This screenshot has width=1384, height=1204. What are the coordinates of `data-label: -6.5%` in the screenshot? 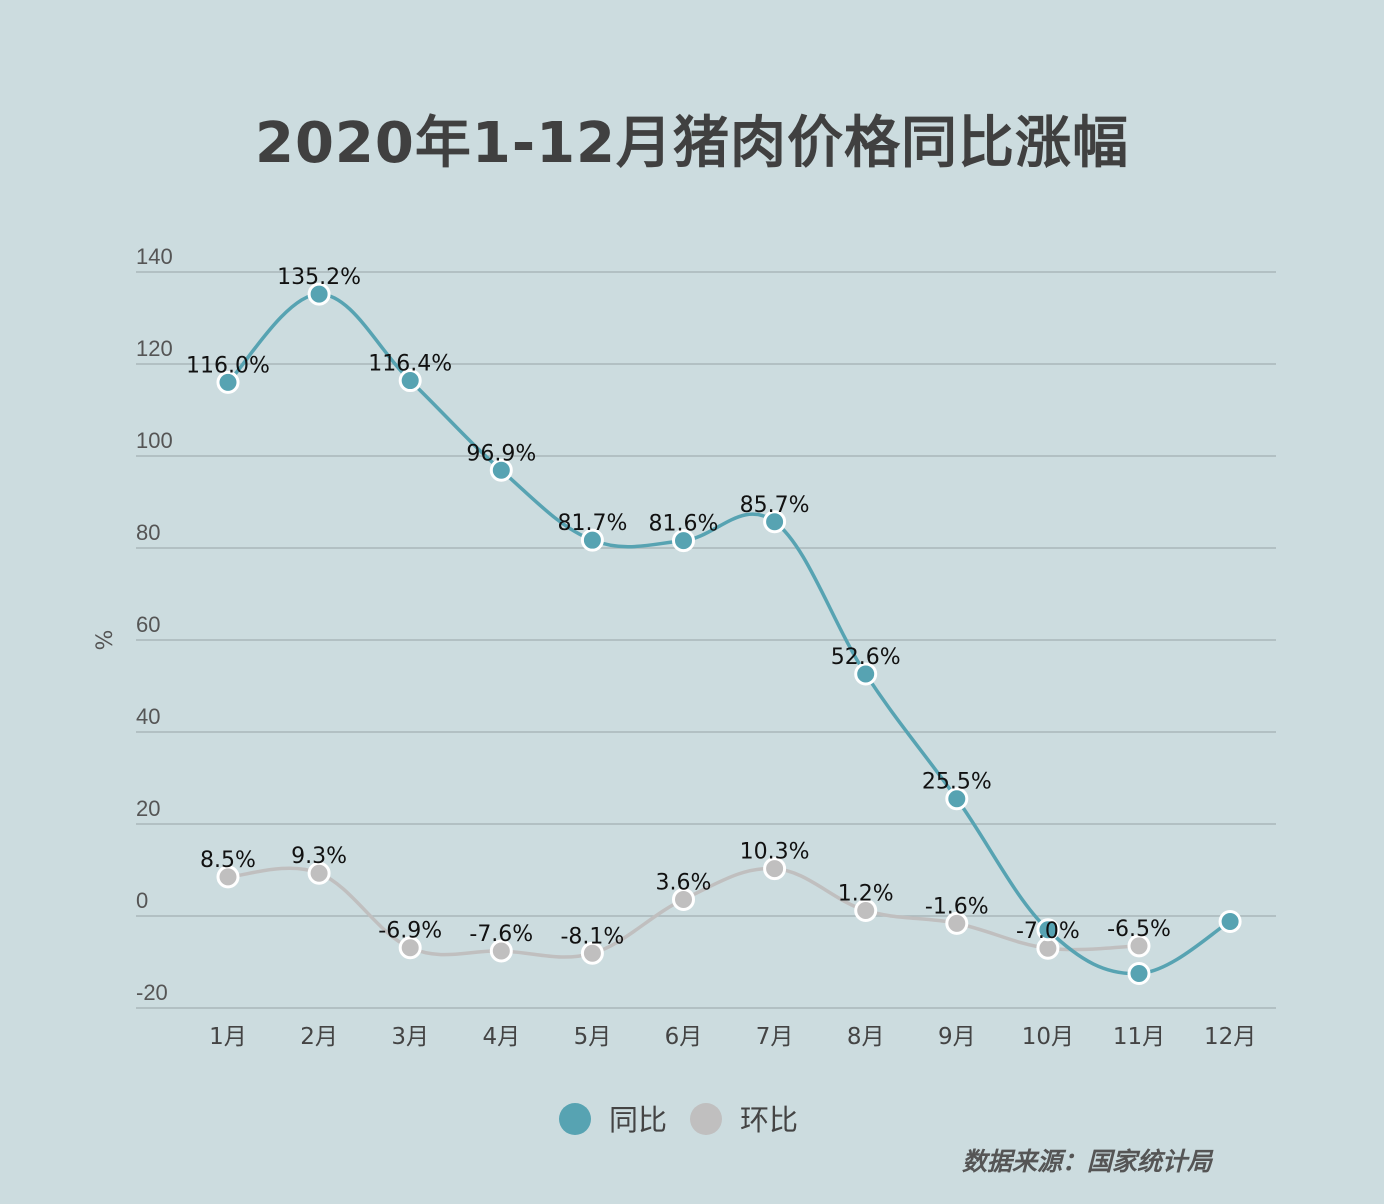 It's located at (1139, 929).